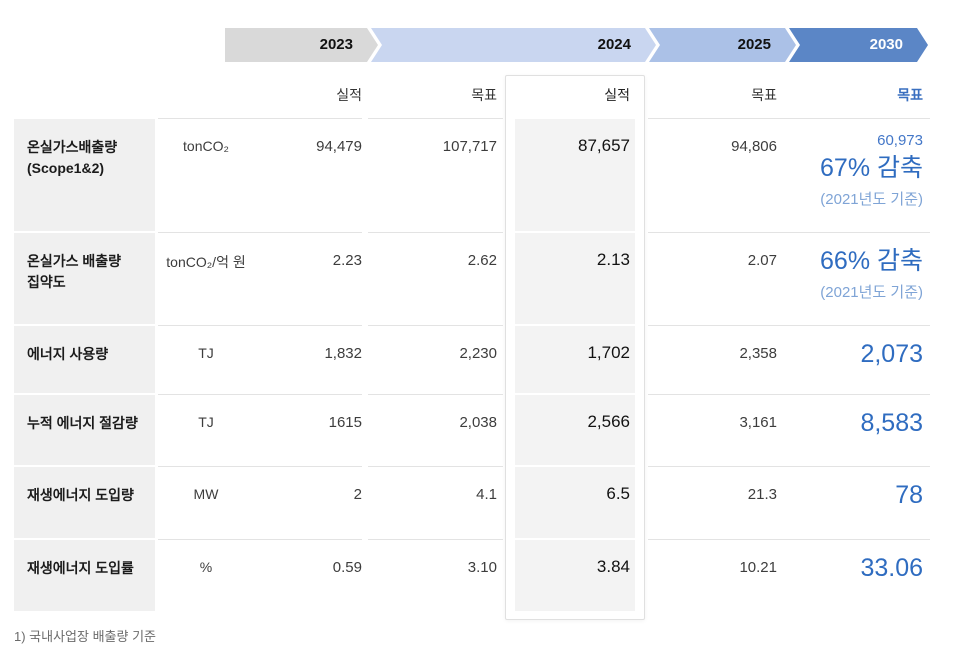 Image resolution: width=960 pixels, height=654 pixels. What do you see at coordinates (469, 146) in the screenshot?
I see `cell-2024-target: 107,717` at bounding box center [469, 146].